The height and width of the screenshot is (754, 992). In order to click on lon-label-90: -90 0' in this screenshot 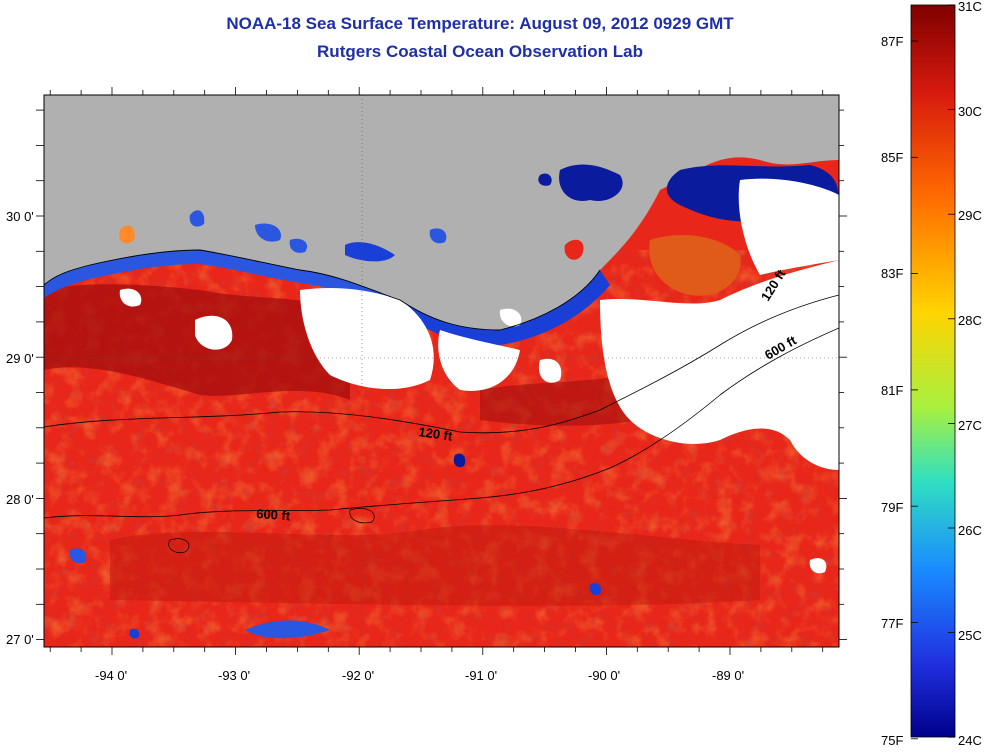, I will do `click(604, 675)`.